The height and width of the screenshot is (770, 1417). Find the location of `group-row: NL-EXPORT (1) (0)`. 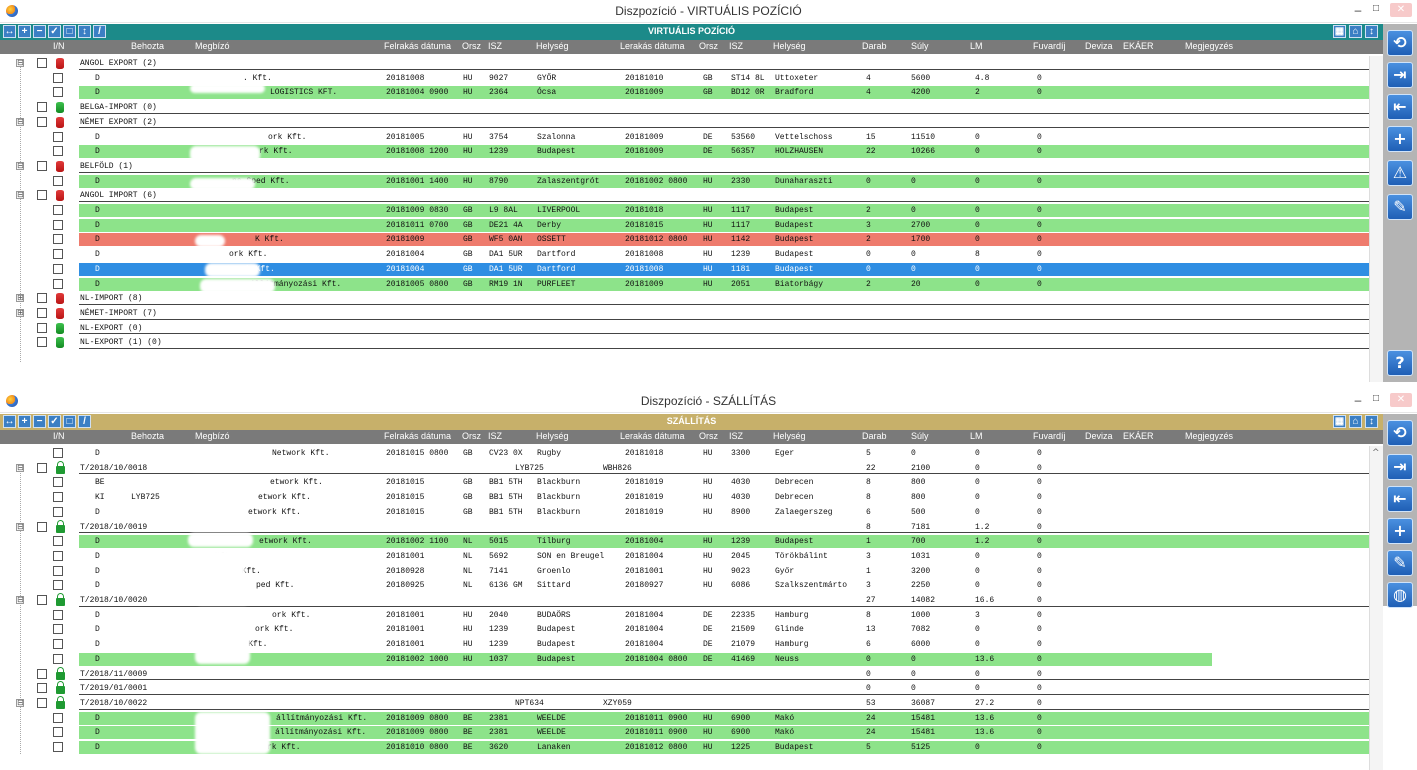

group-row: NL-EXPORT (1) (0) is located at coordinates (691, 342).